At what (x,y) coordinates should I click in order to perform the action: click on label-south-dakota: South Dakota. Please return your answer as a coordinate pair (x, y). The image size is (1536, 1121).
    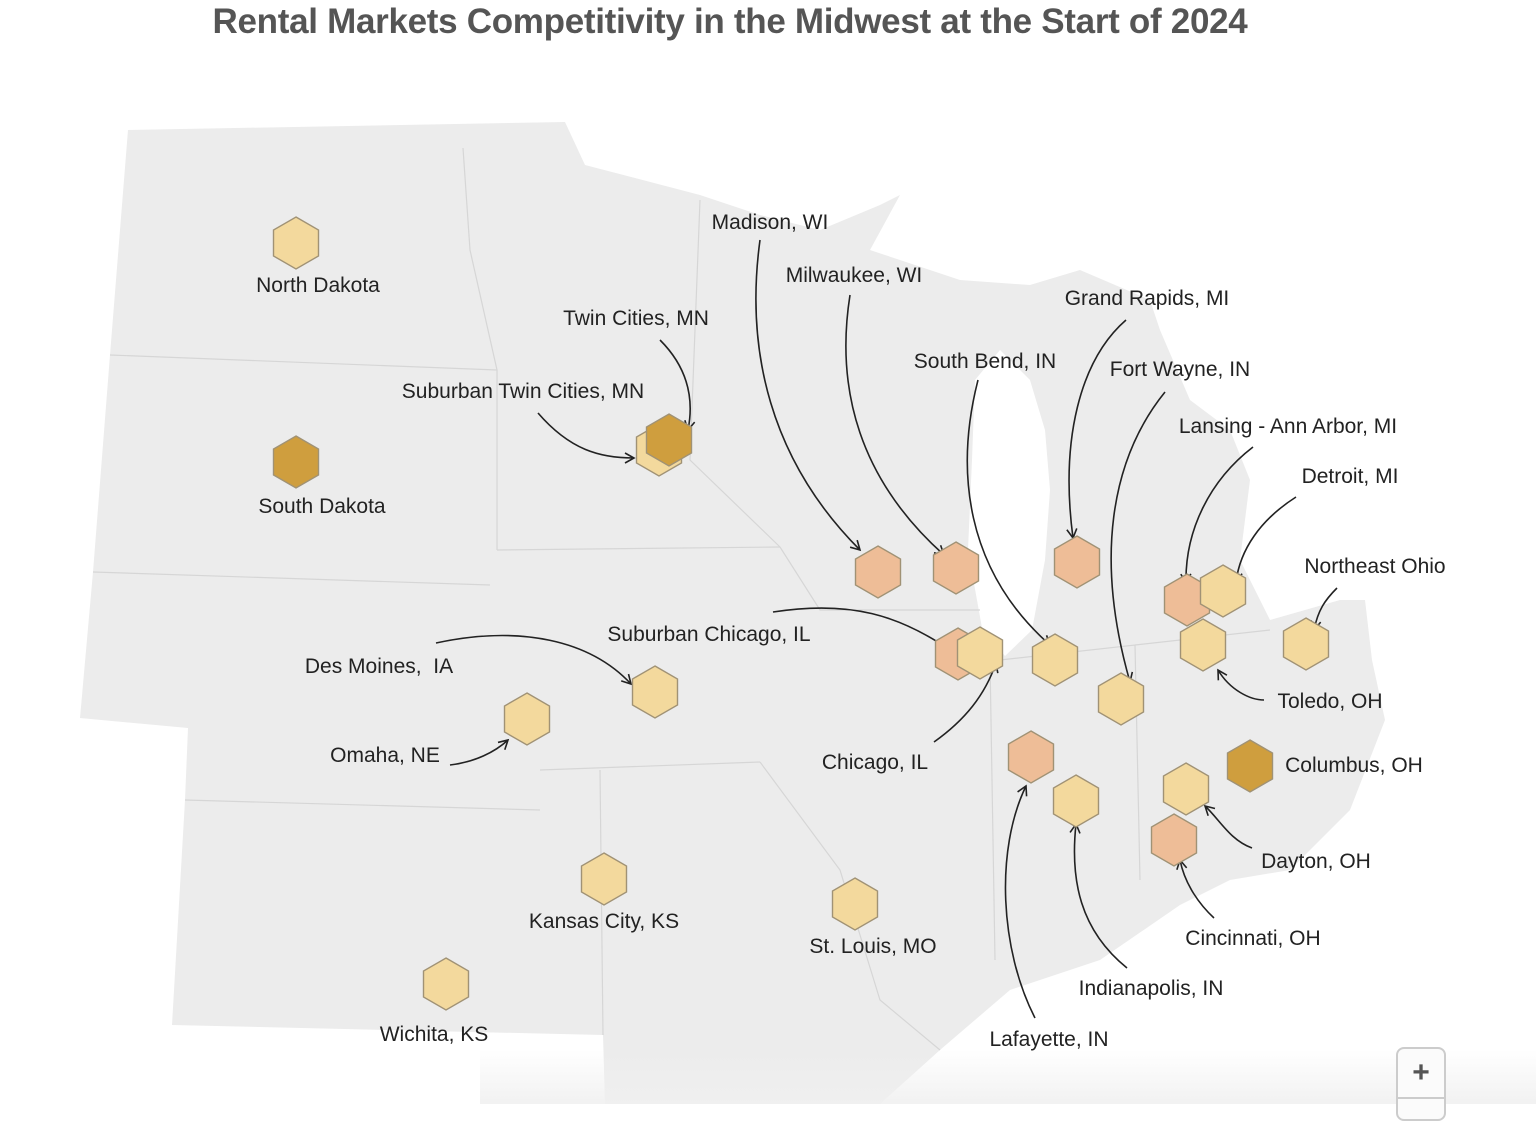
    Looking at the image, I should click on (322, 506).